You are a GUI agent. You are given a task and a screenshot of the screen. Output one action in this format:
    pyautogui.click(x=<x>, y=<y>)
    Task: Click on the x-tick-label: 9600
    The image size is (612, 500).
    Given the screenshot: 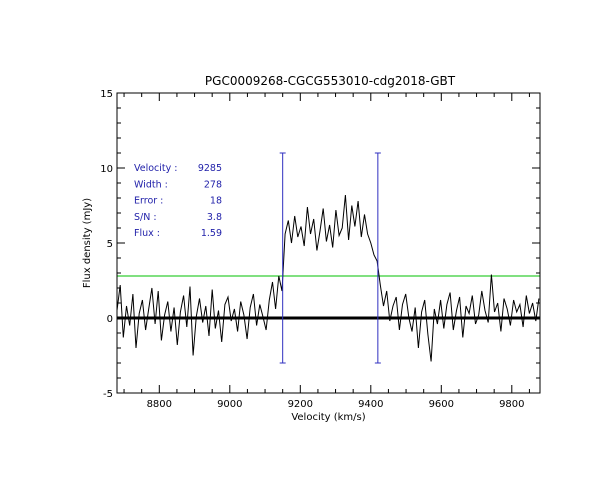 What is the action you would take?
    pyautogui.click(x=441, y=404)
    